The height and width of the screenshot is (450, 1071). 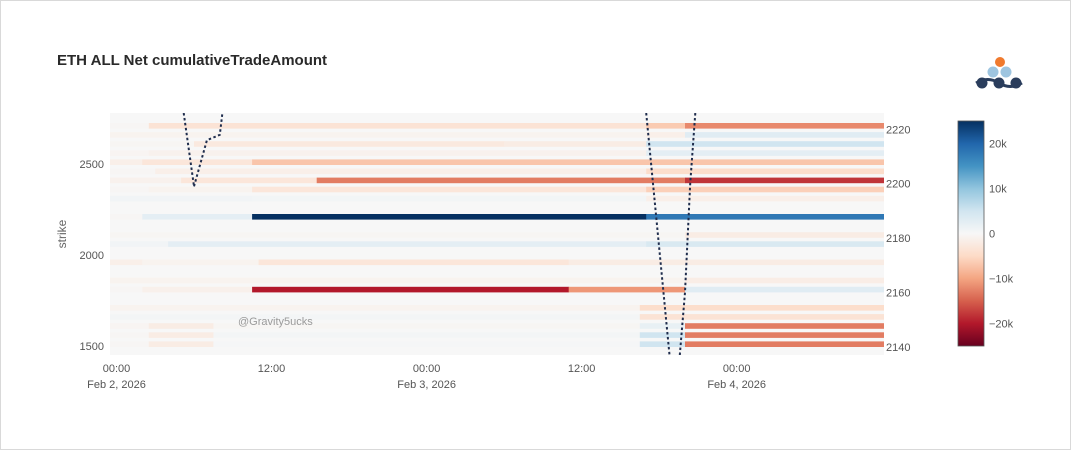 I want to click on x-tick-date-label: Feb 3, 2026, so click(x=426, y=385).